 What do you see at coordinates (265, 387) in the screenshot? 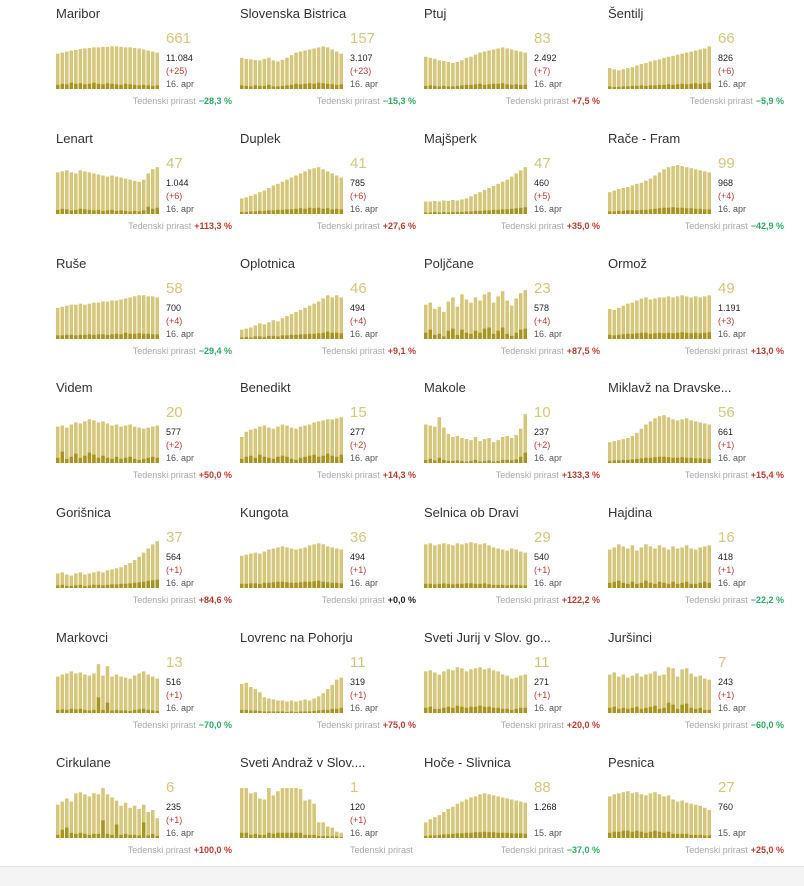
I see `municipality-name: Benedikt` at bounding box center [265, 387].